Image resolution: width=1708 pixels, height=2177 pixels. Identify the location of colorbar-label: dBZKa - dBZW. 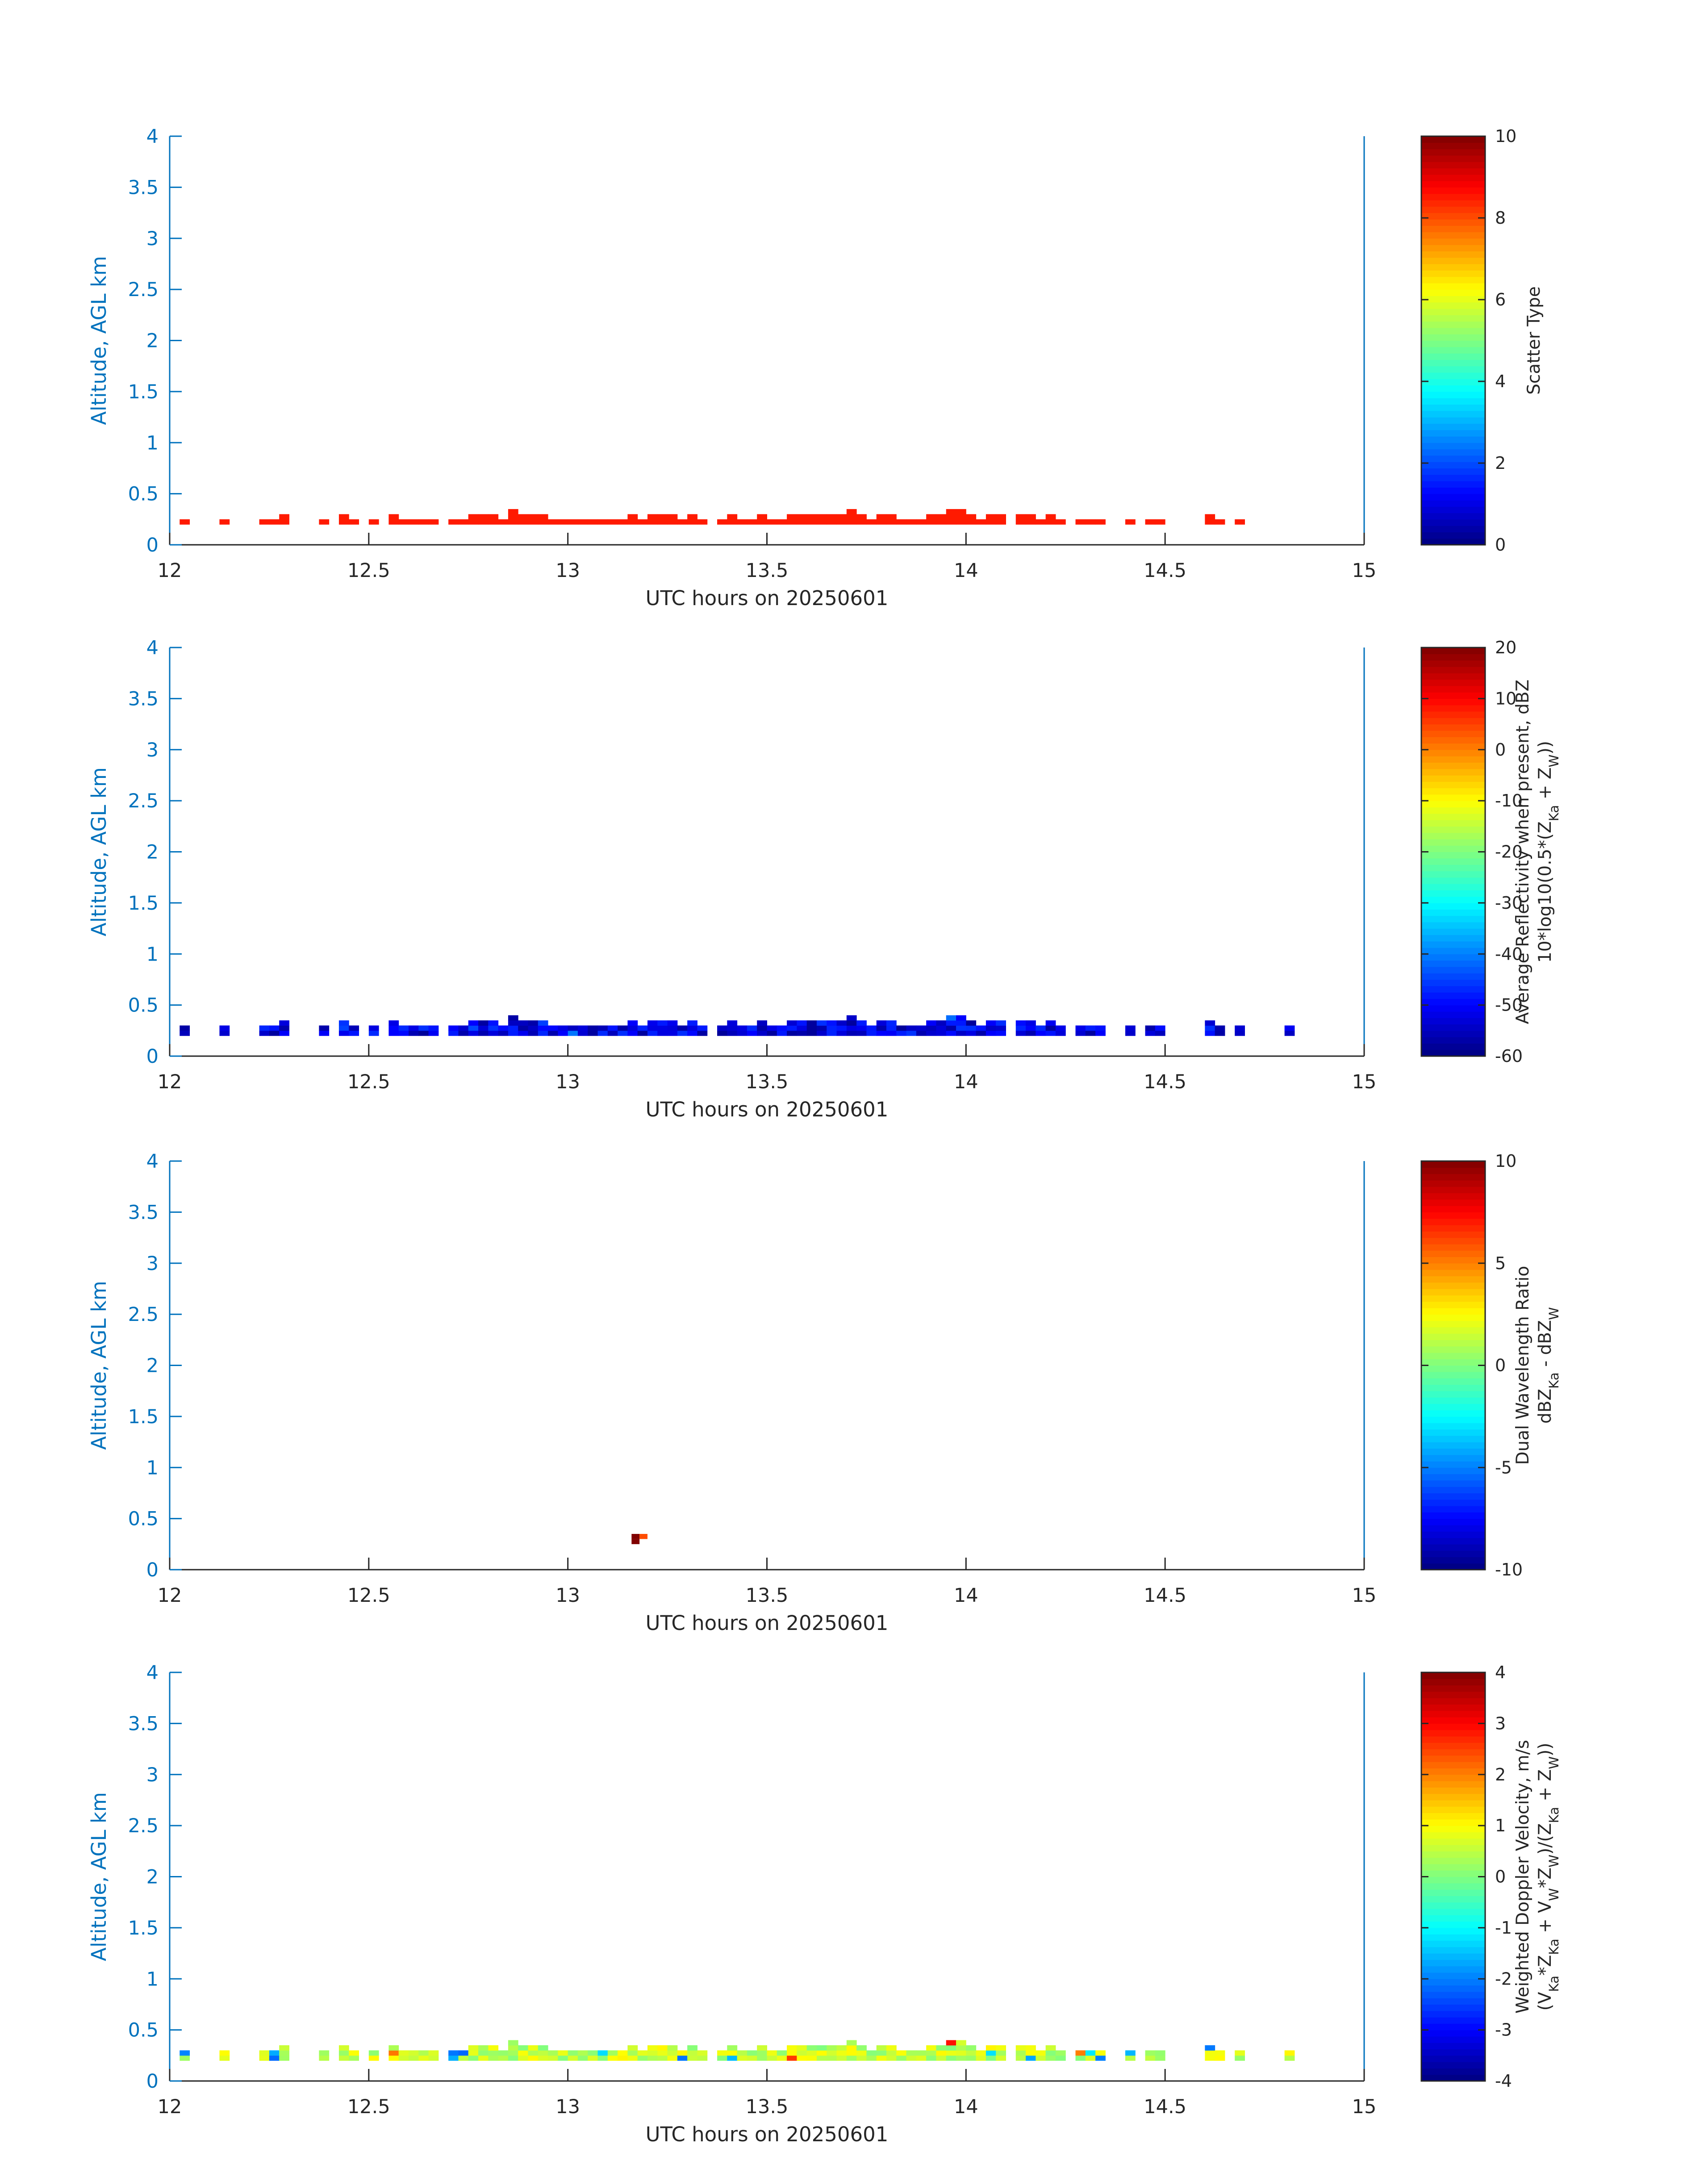
(1548, 1365).